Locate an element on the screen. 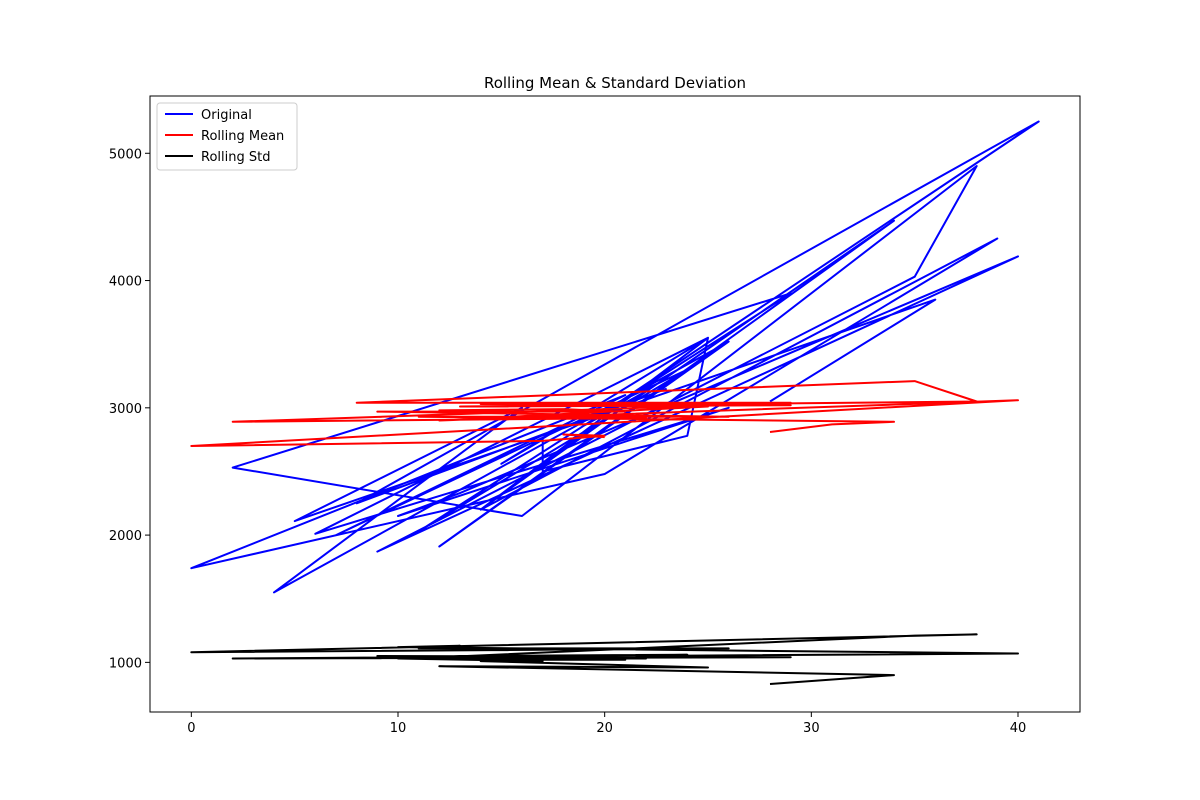  y-tick-label: 5000 is located at coordinates (125, 154).